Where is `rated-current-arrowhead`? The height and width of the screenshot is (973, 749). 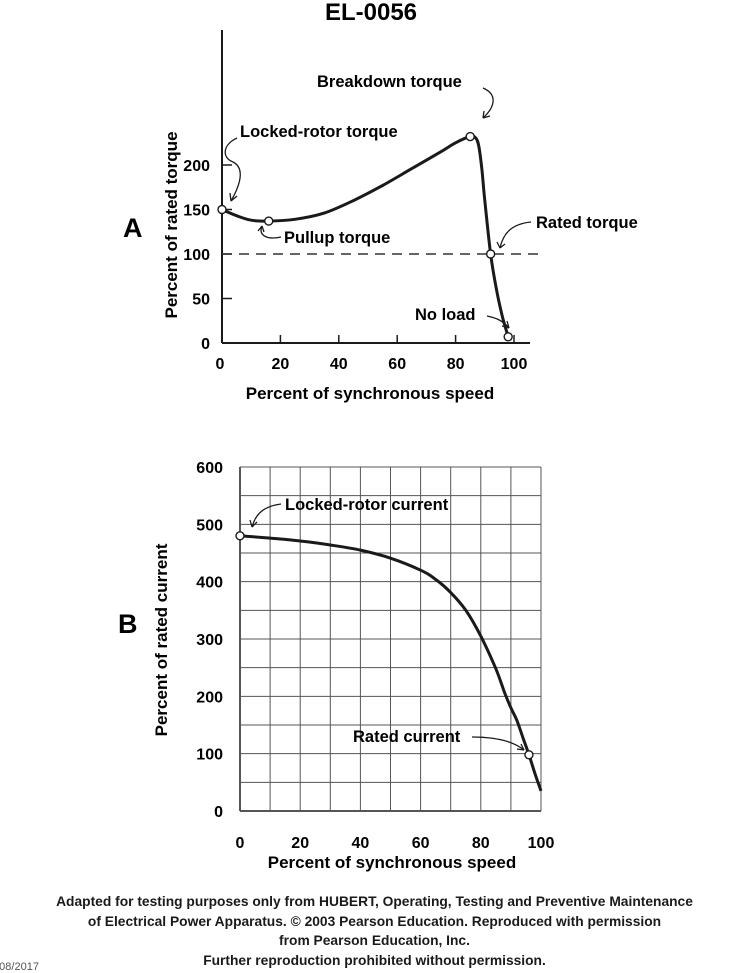
rated-current-arrowhead is located at coordinates (520, 747).